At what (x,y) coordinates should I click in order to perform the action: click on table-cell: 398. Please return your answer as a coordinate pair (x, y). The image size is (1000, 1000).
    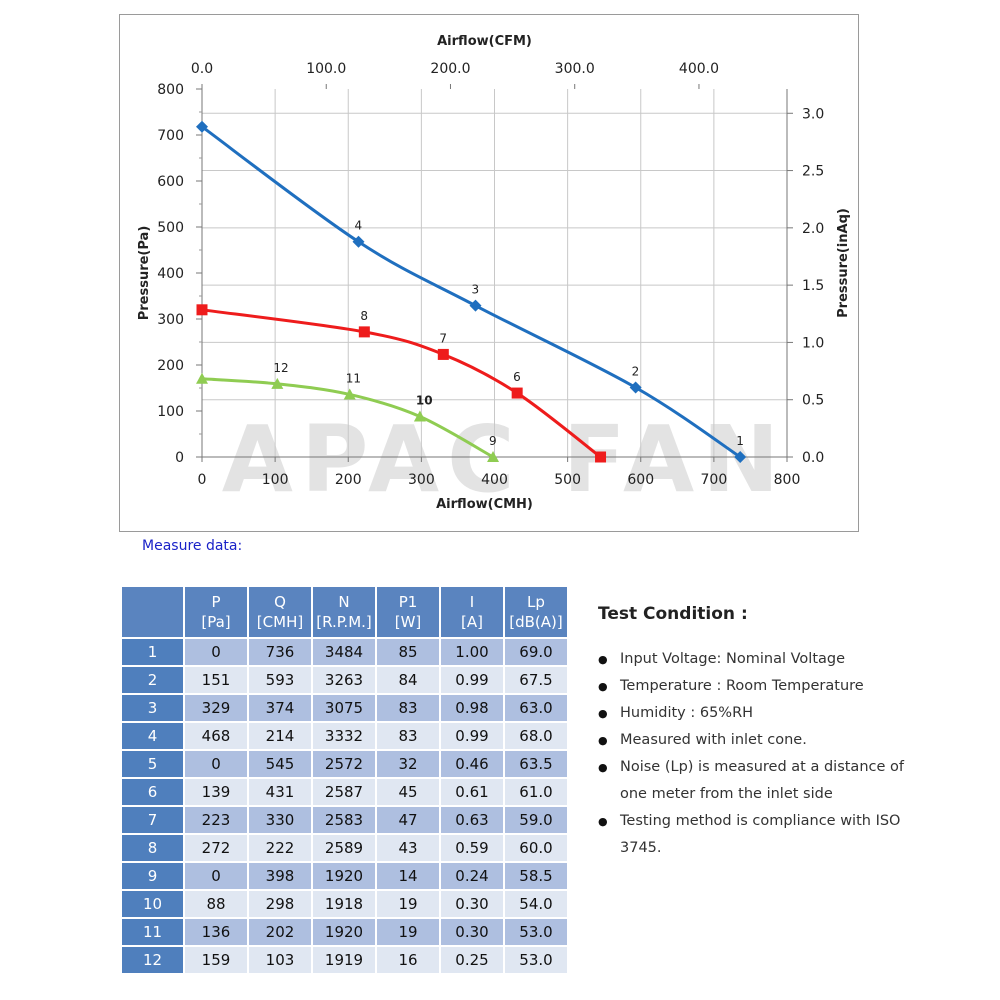
    Looking at the image, I should click on (280, 876).